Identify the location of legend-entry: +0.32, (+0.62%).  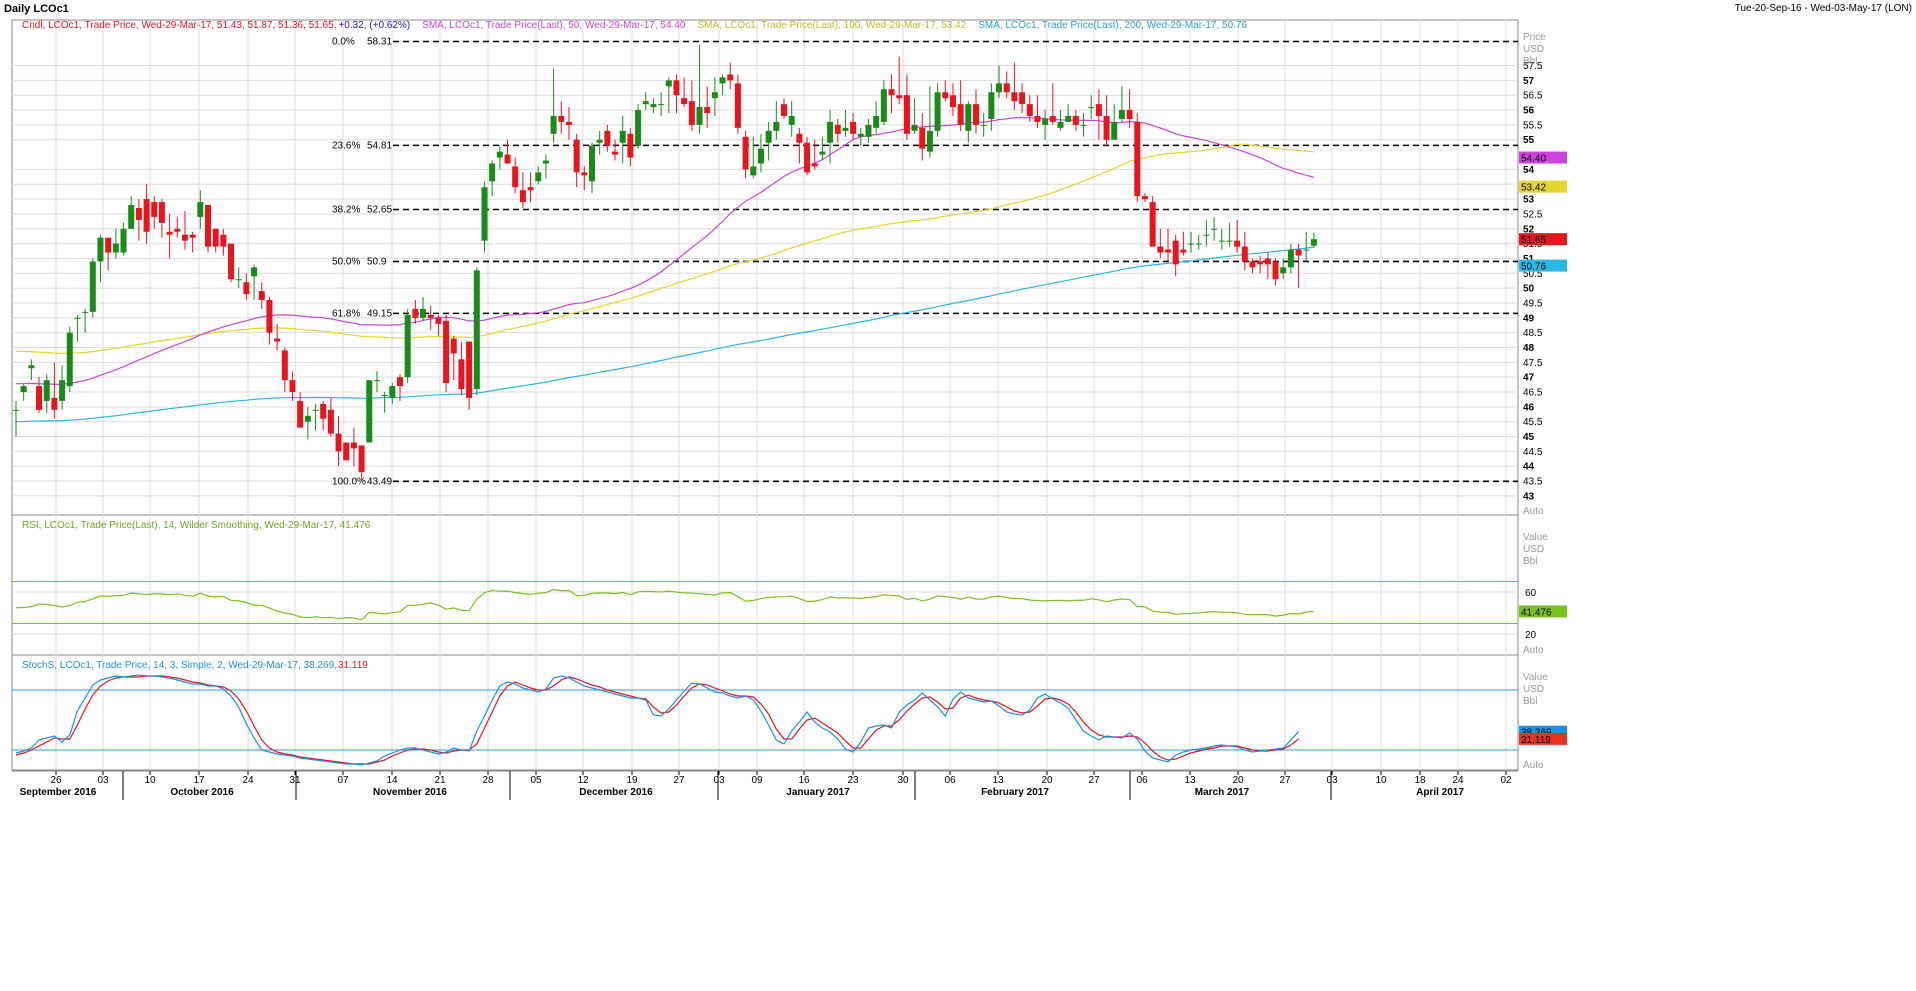
(374, 25).